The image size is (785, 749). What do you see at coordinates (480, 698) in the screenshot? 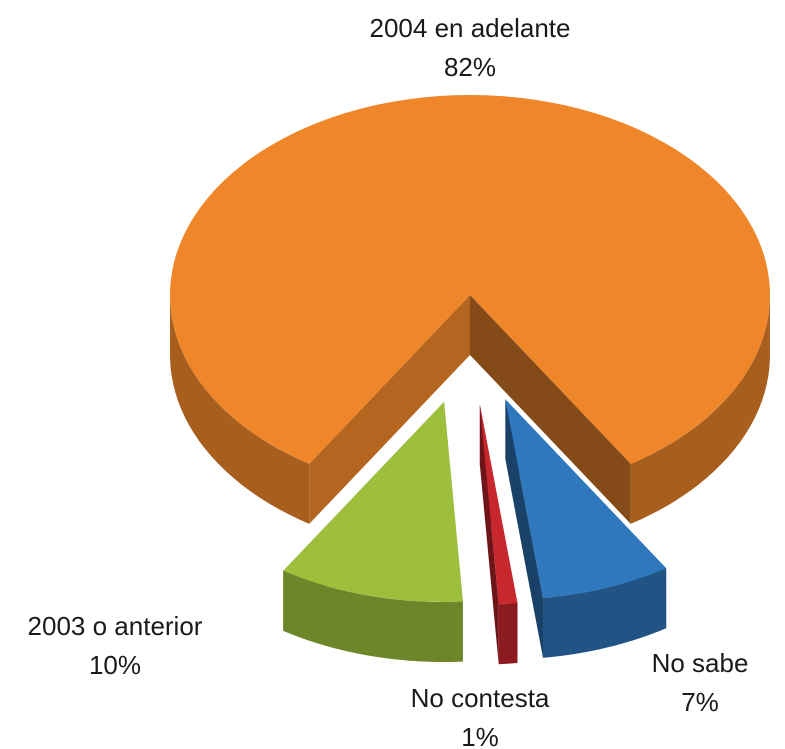
I see `category-label: No contesta` at bounding box center [480, 698].